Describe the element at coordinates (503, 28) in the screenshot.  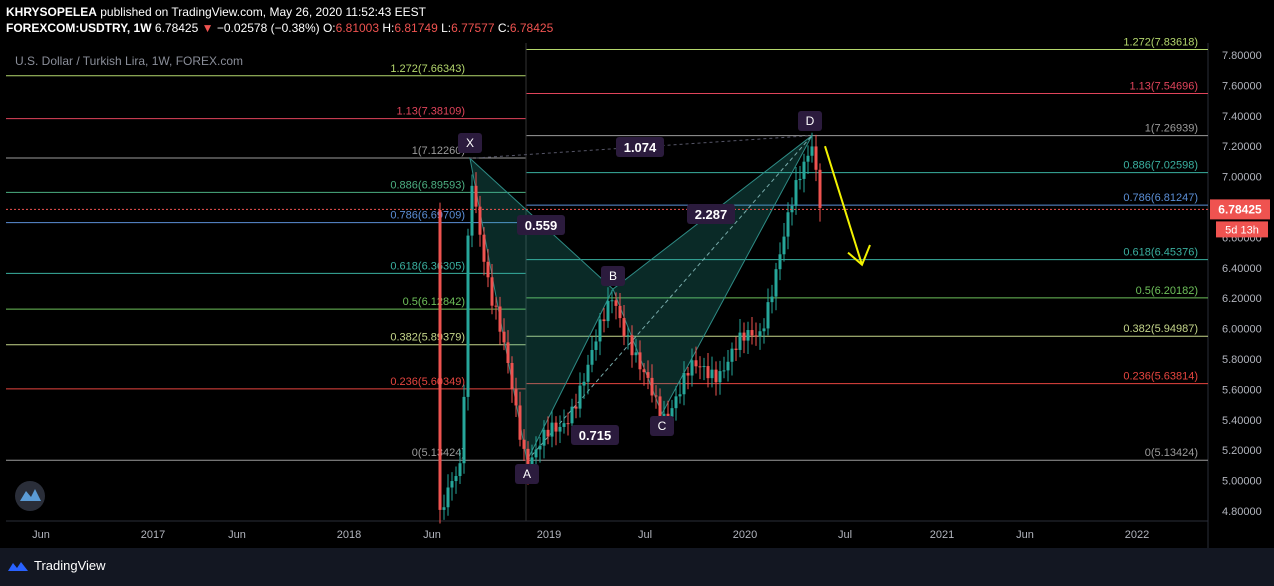
I see `close-label: C:` at that location.